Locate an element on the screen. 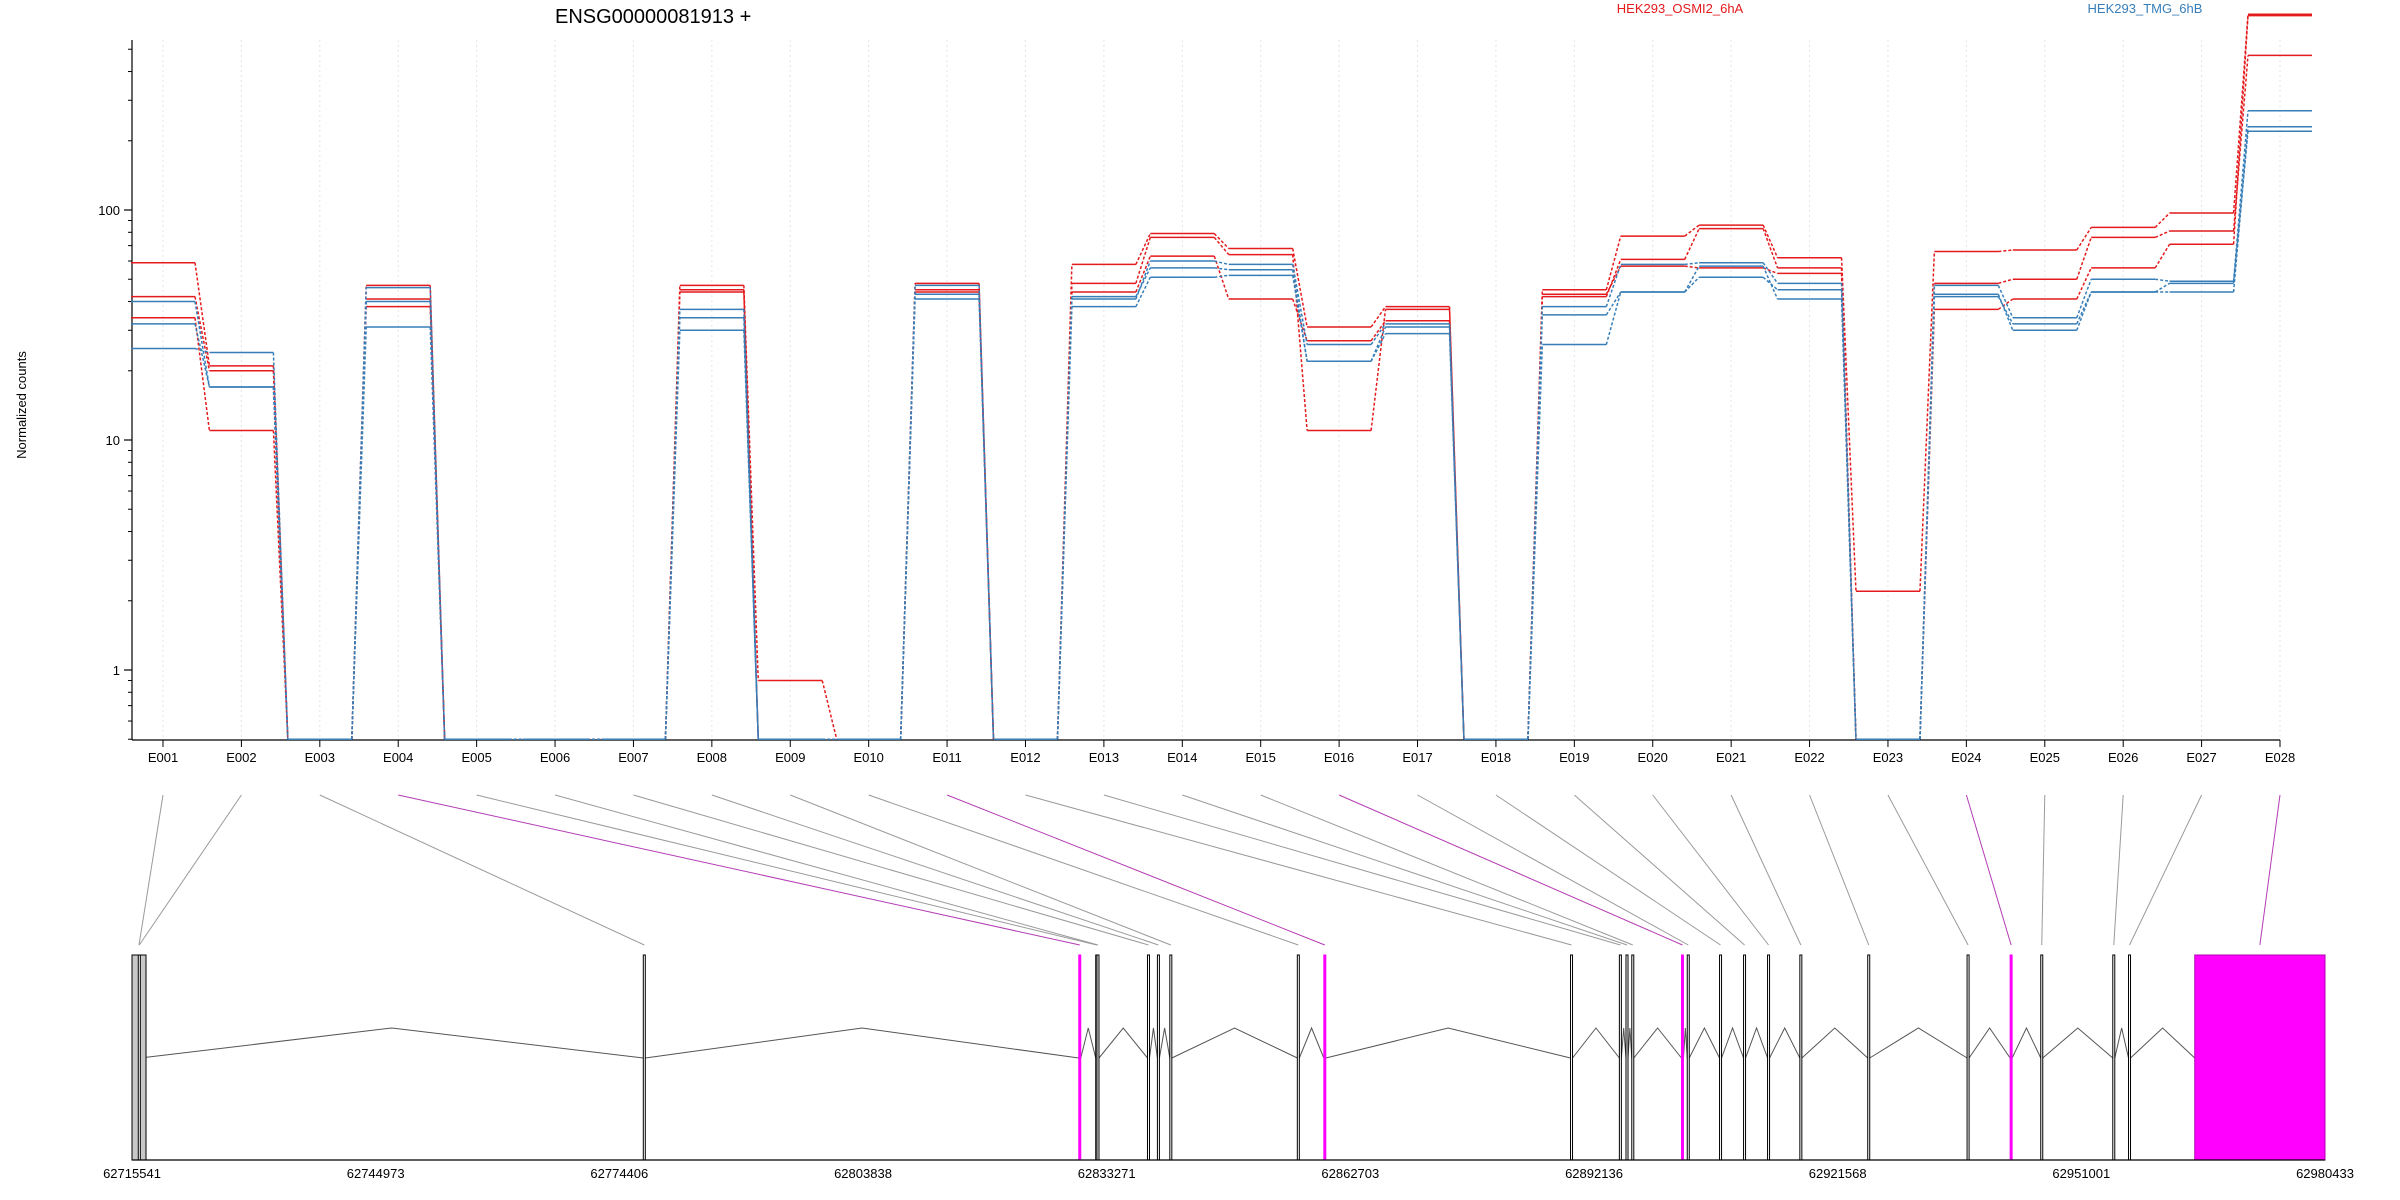 The image size is (2400, 1200). x-tick-label: E019 is located at coordinates (1574, 757).